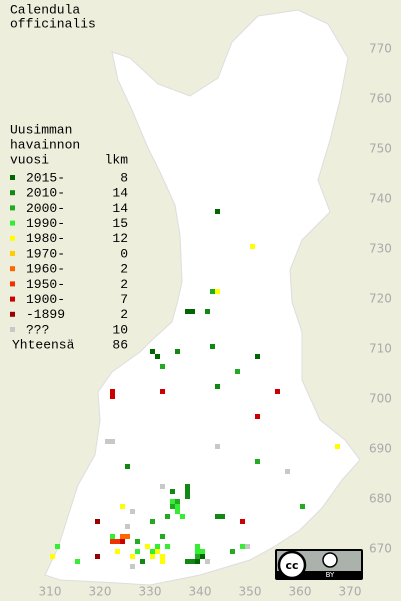  What do you see at coordinates (380, 449) in the screenshot?
I see `y-tick-label: 690` at bounding box center [380, 449].